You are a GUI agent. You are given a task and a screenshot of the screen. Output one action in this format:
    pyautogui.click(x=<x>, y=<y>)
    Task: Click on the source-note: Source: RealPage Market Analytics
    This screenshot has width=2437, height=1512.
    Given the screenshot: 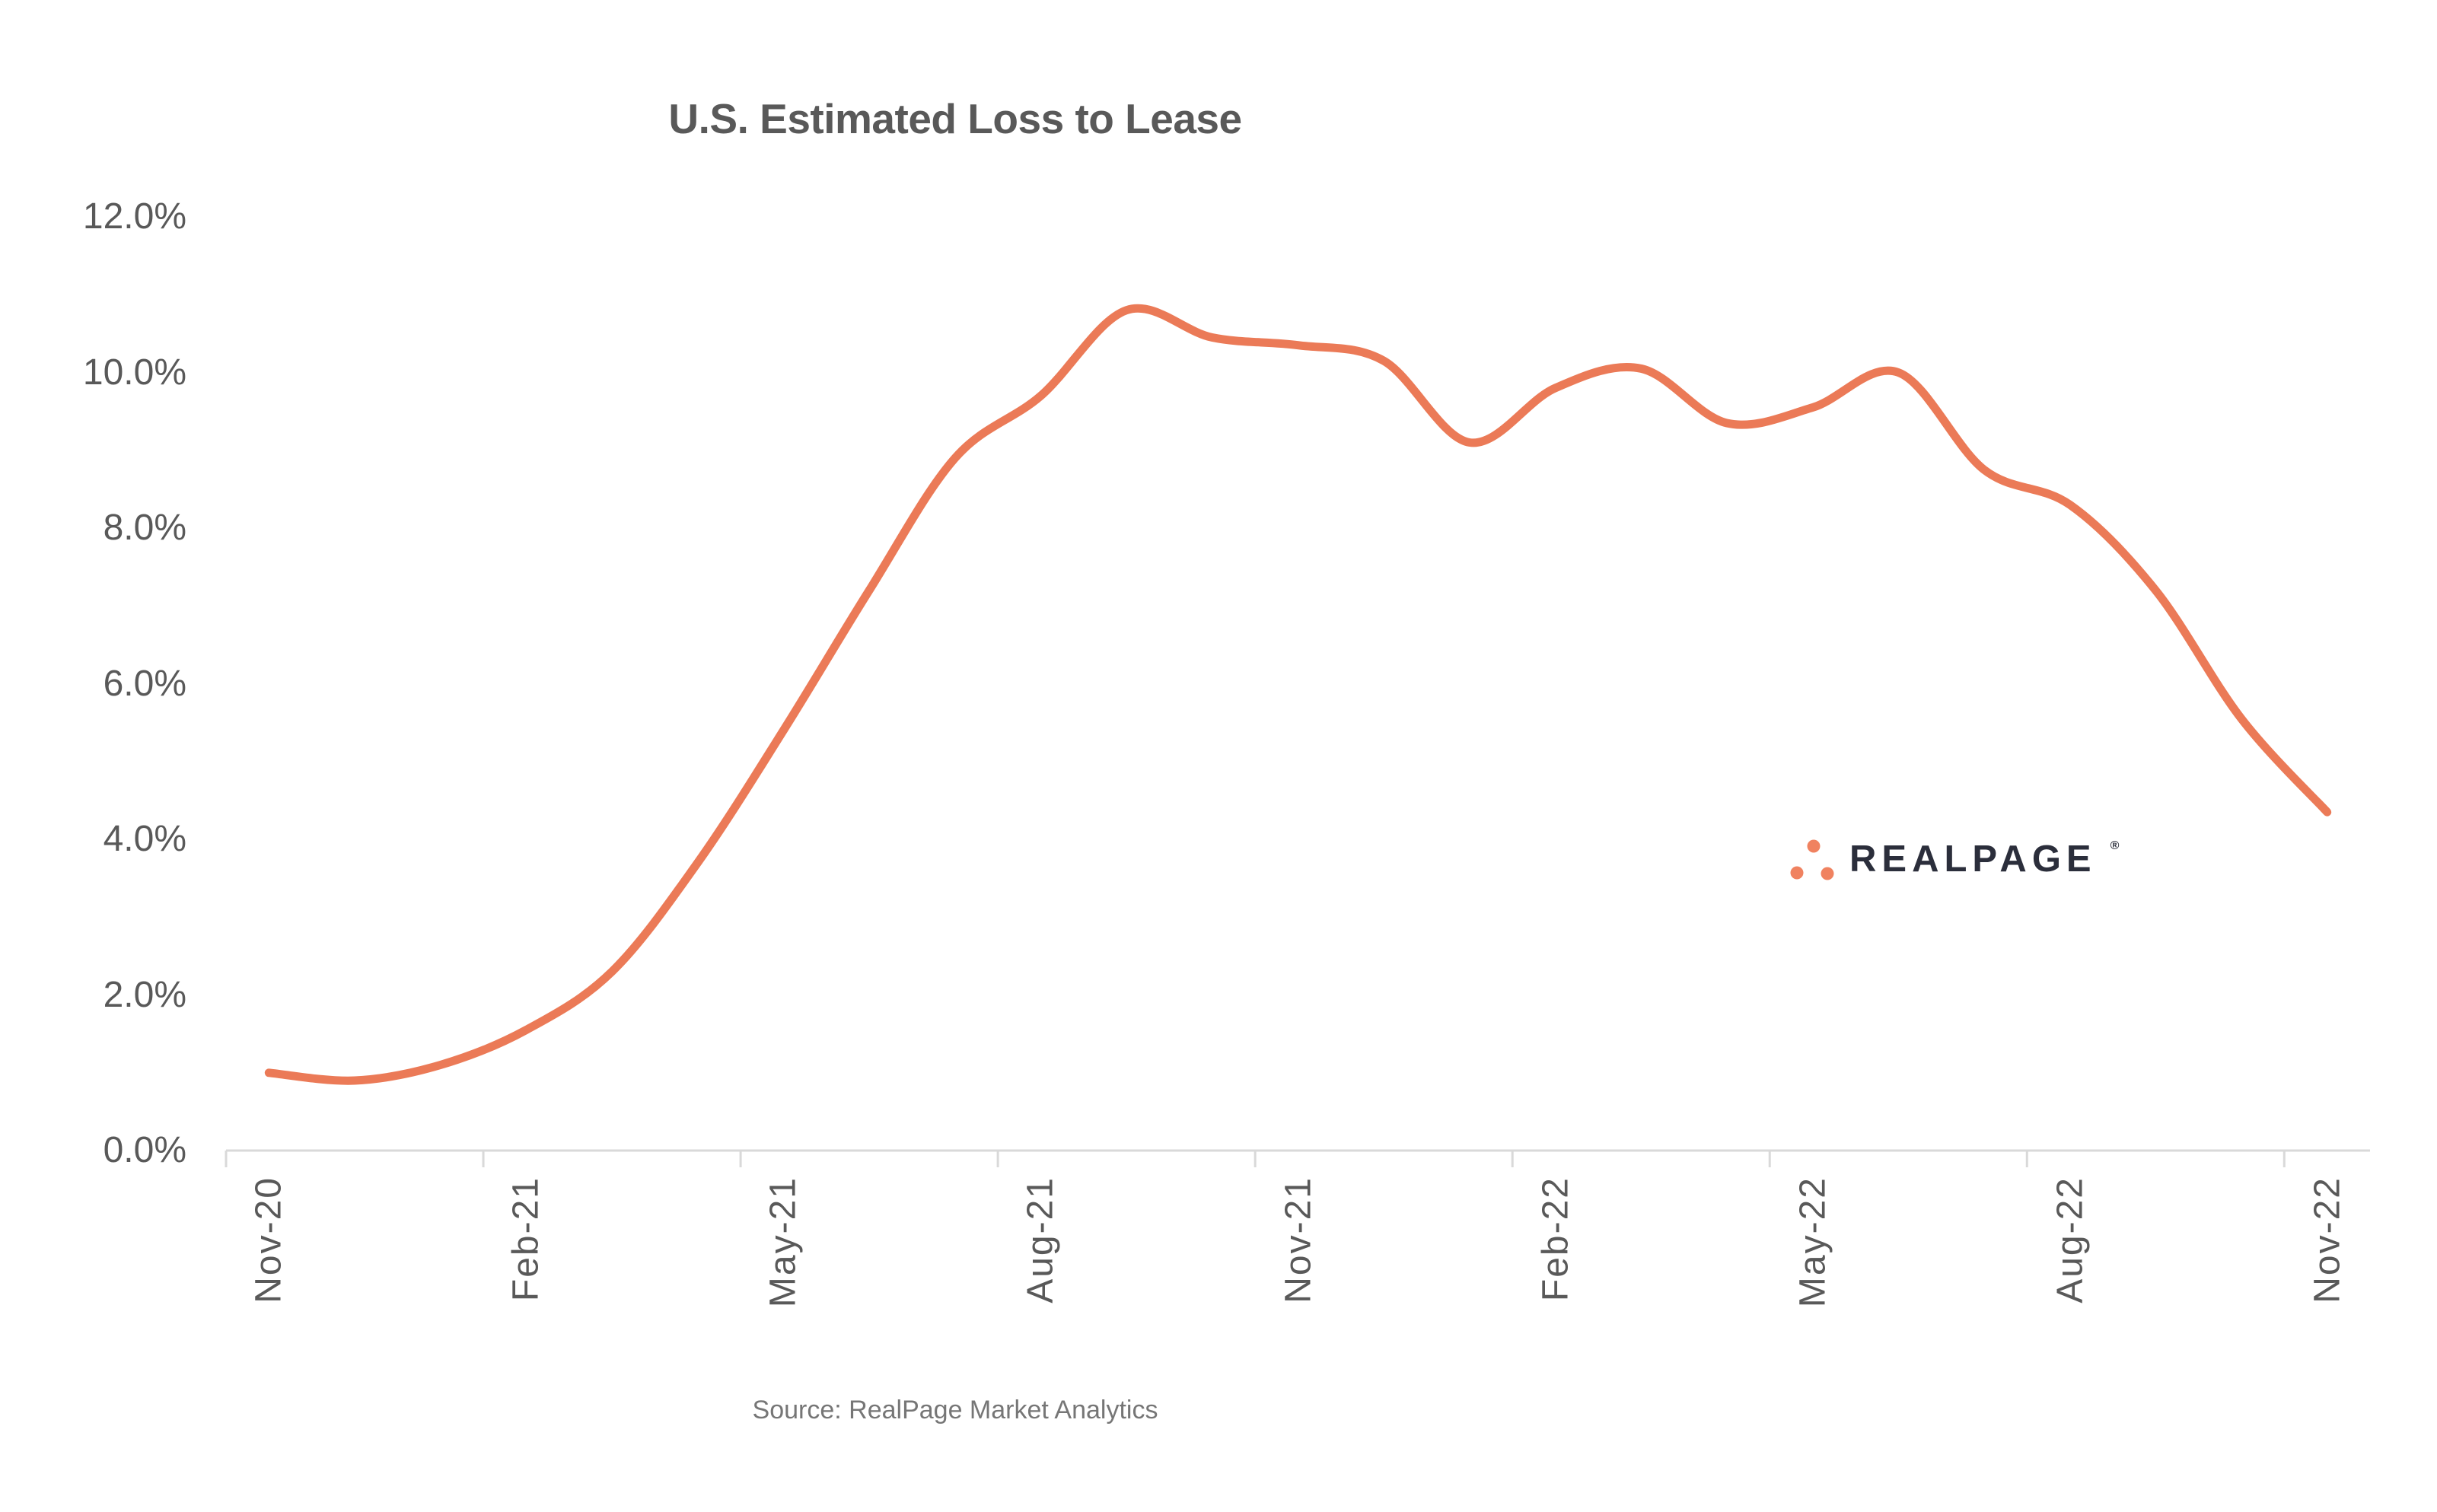 What is the action you would take?
    pyautogui.click(x=955, y=1410)
    